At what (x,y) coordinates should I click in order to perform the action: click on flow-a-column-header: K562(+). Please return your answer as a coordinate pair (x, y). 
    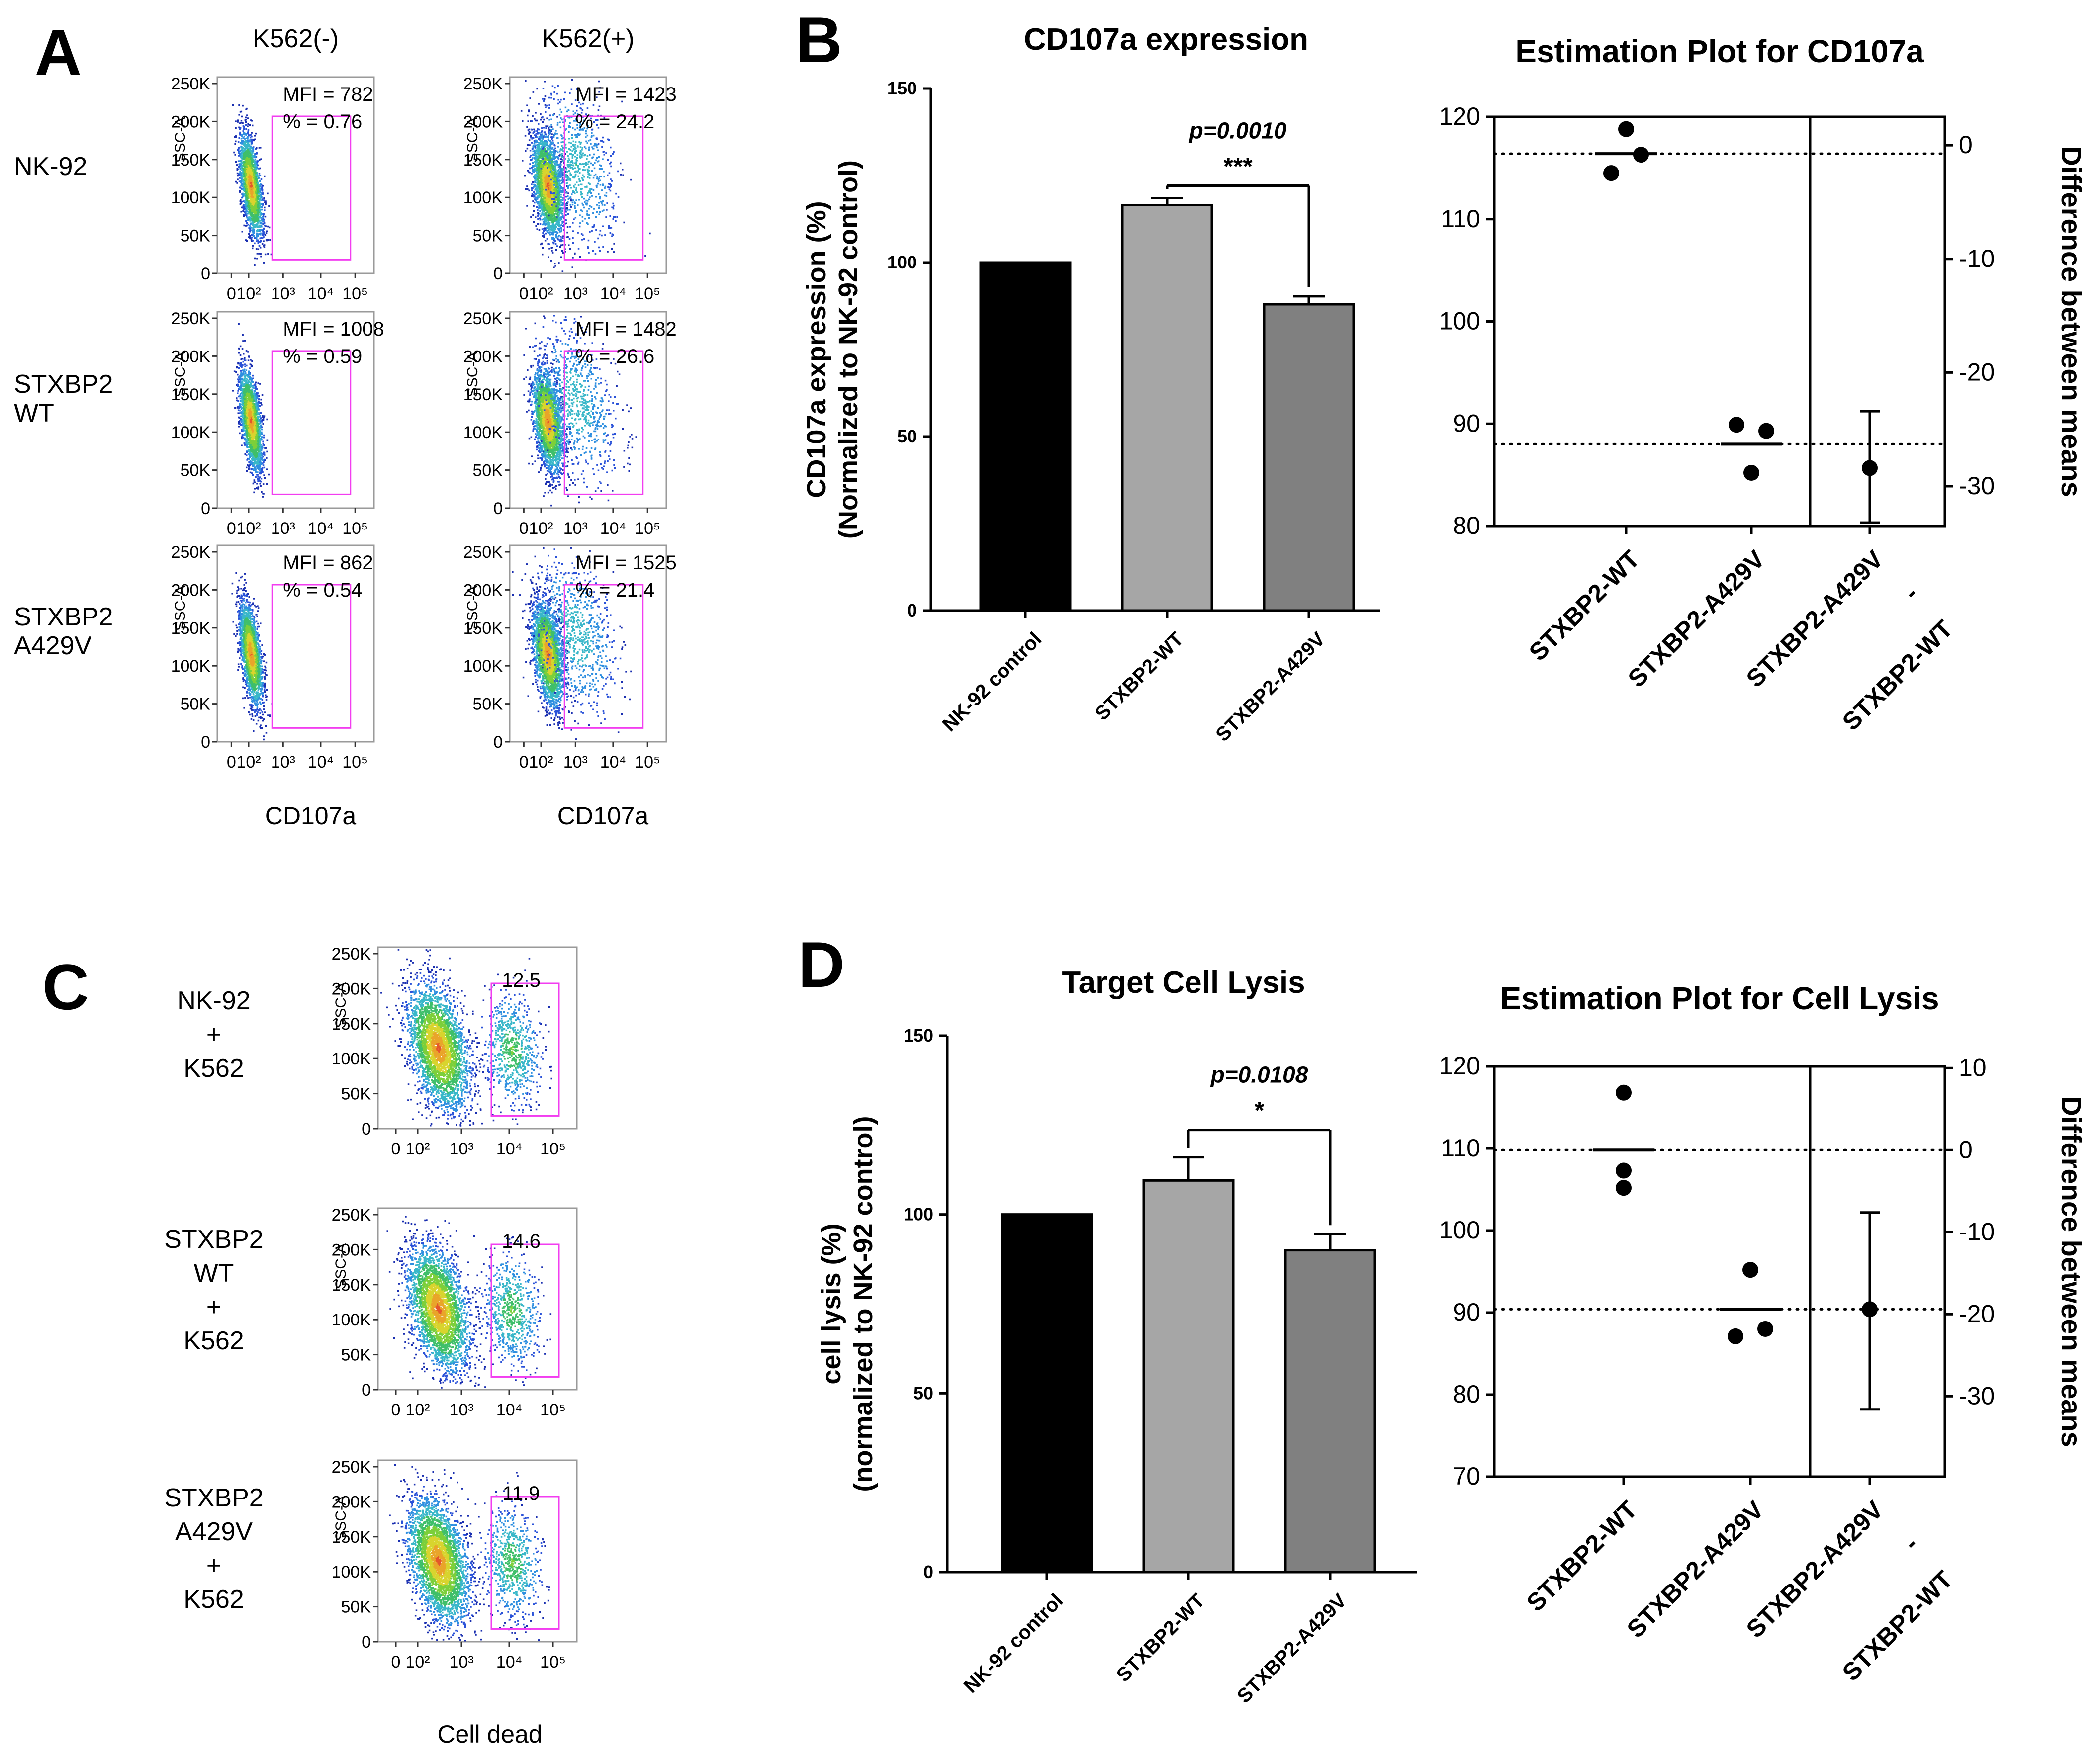
    Looking at the image, I should click on (588, 38).